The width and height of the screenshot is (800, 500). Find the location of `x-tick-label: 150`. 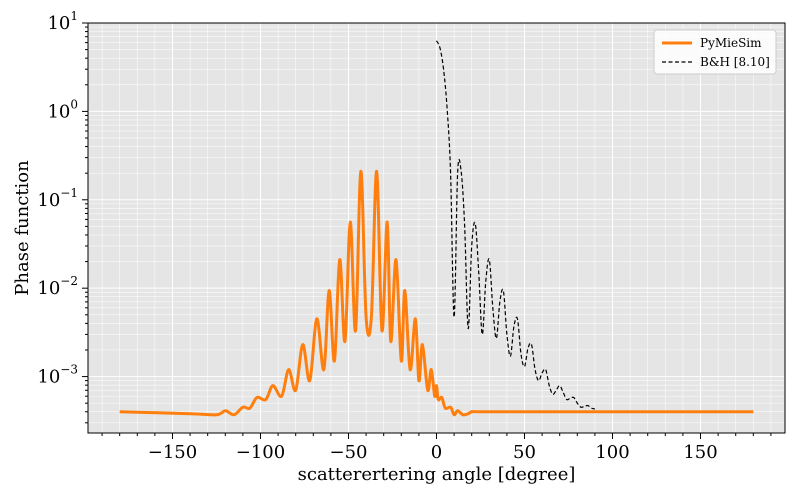

x-tick-label: 150 is located at coordinates (700, 452).